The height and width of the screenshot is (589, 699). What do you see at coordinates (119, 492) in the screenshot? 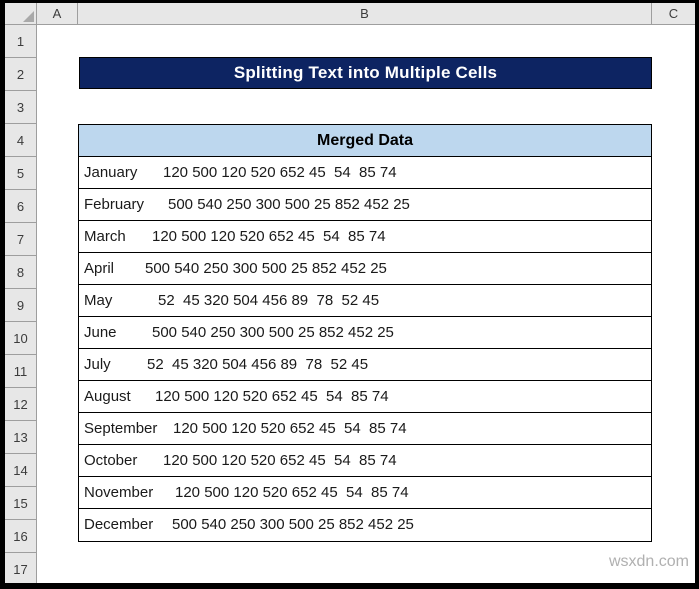
I see `month-label: November` at bounding box center [119, 492].